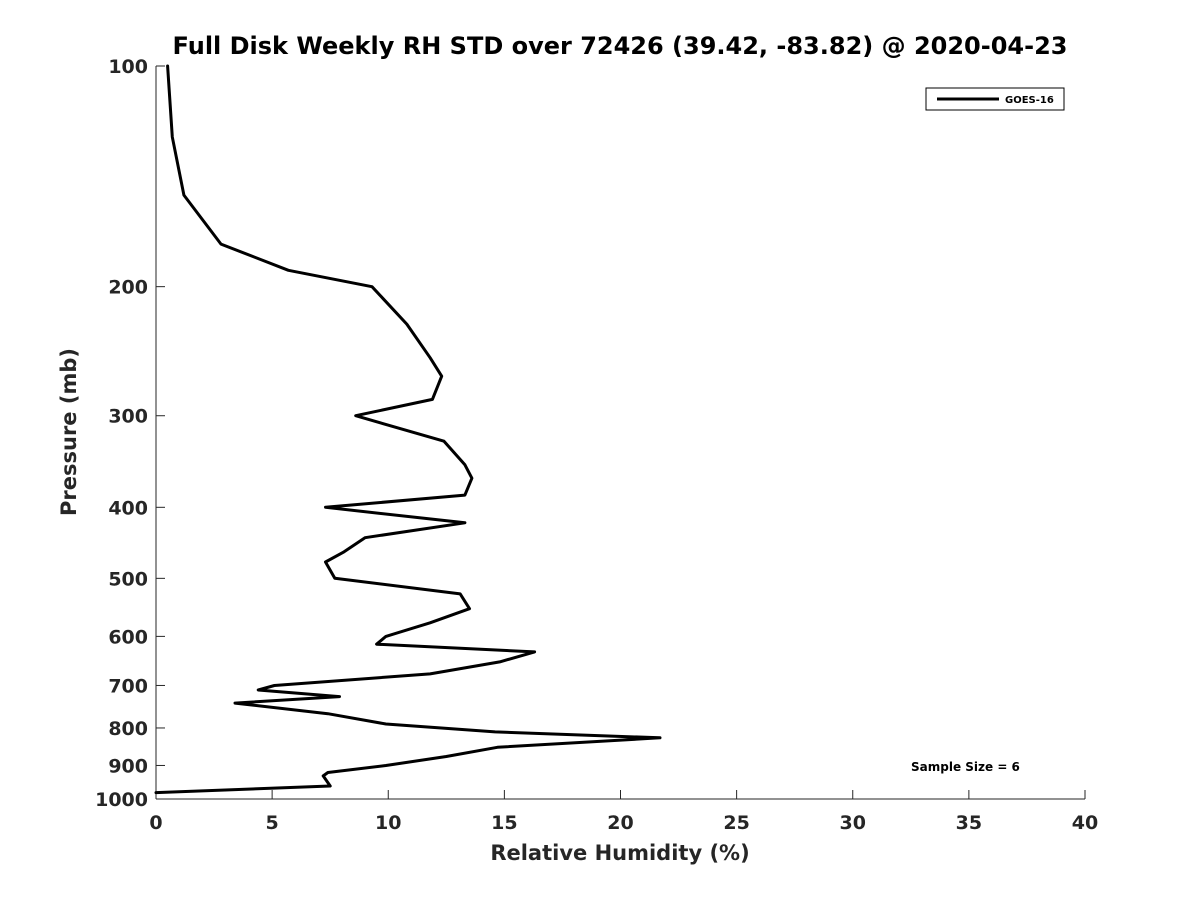  Describe the element at coordinates (272, 823) in the screenshot. I see `x-tick-label-1: 5` at that location.